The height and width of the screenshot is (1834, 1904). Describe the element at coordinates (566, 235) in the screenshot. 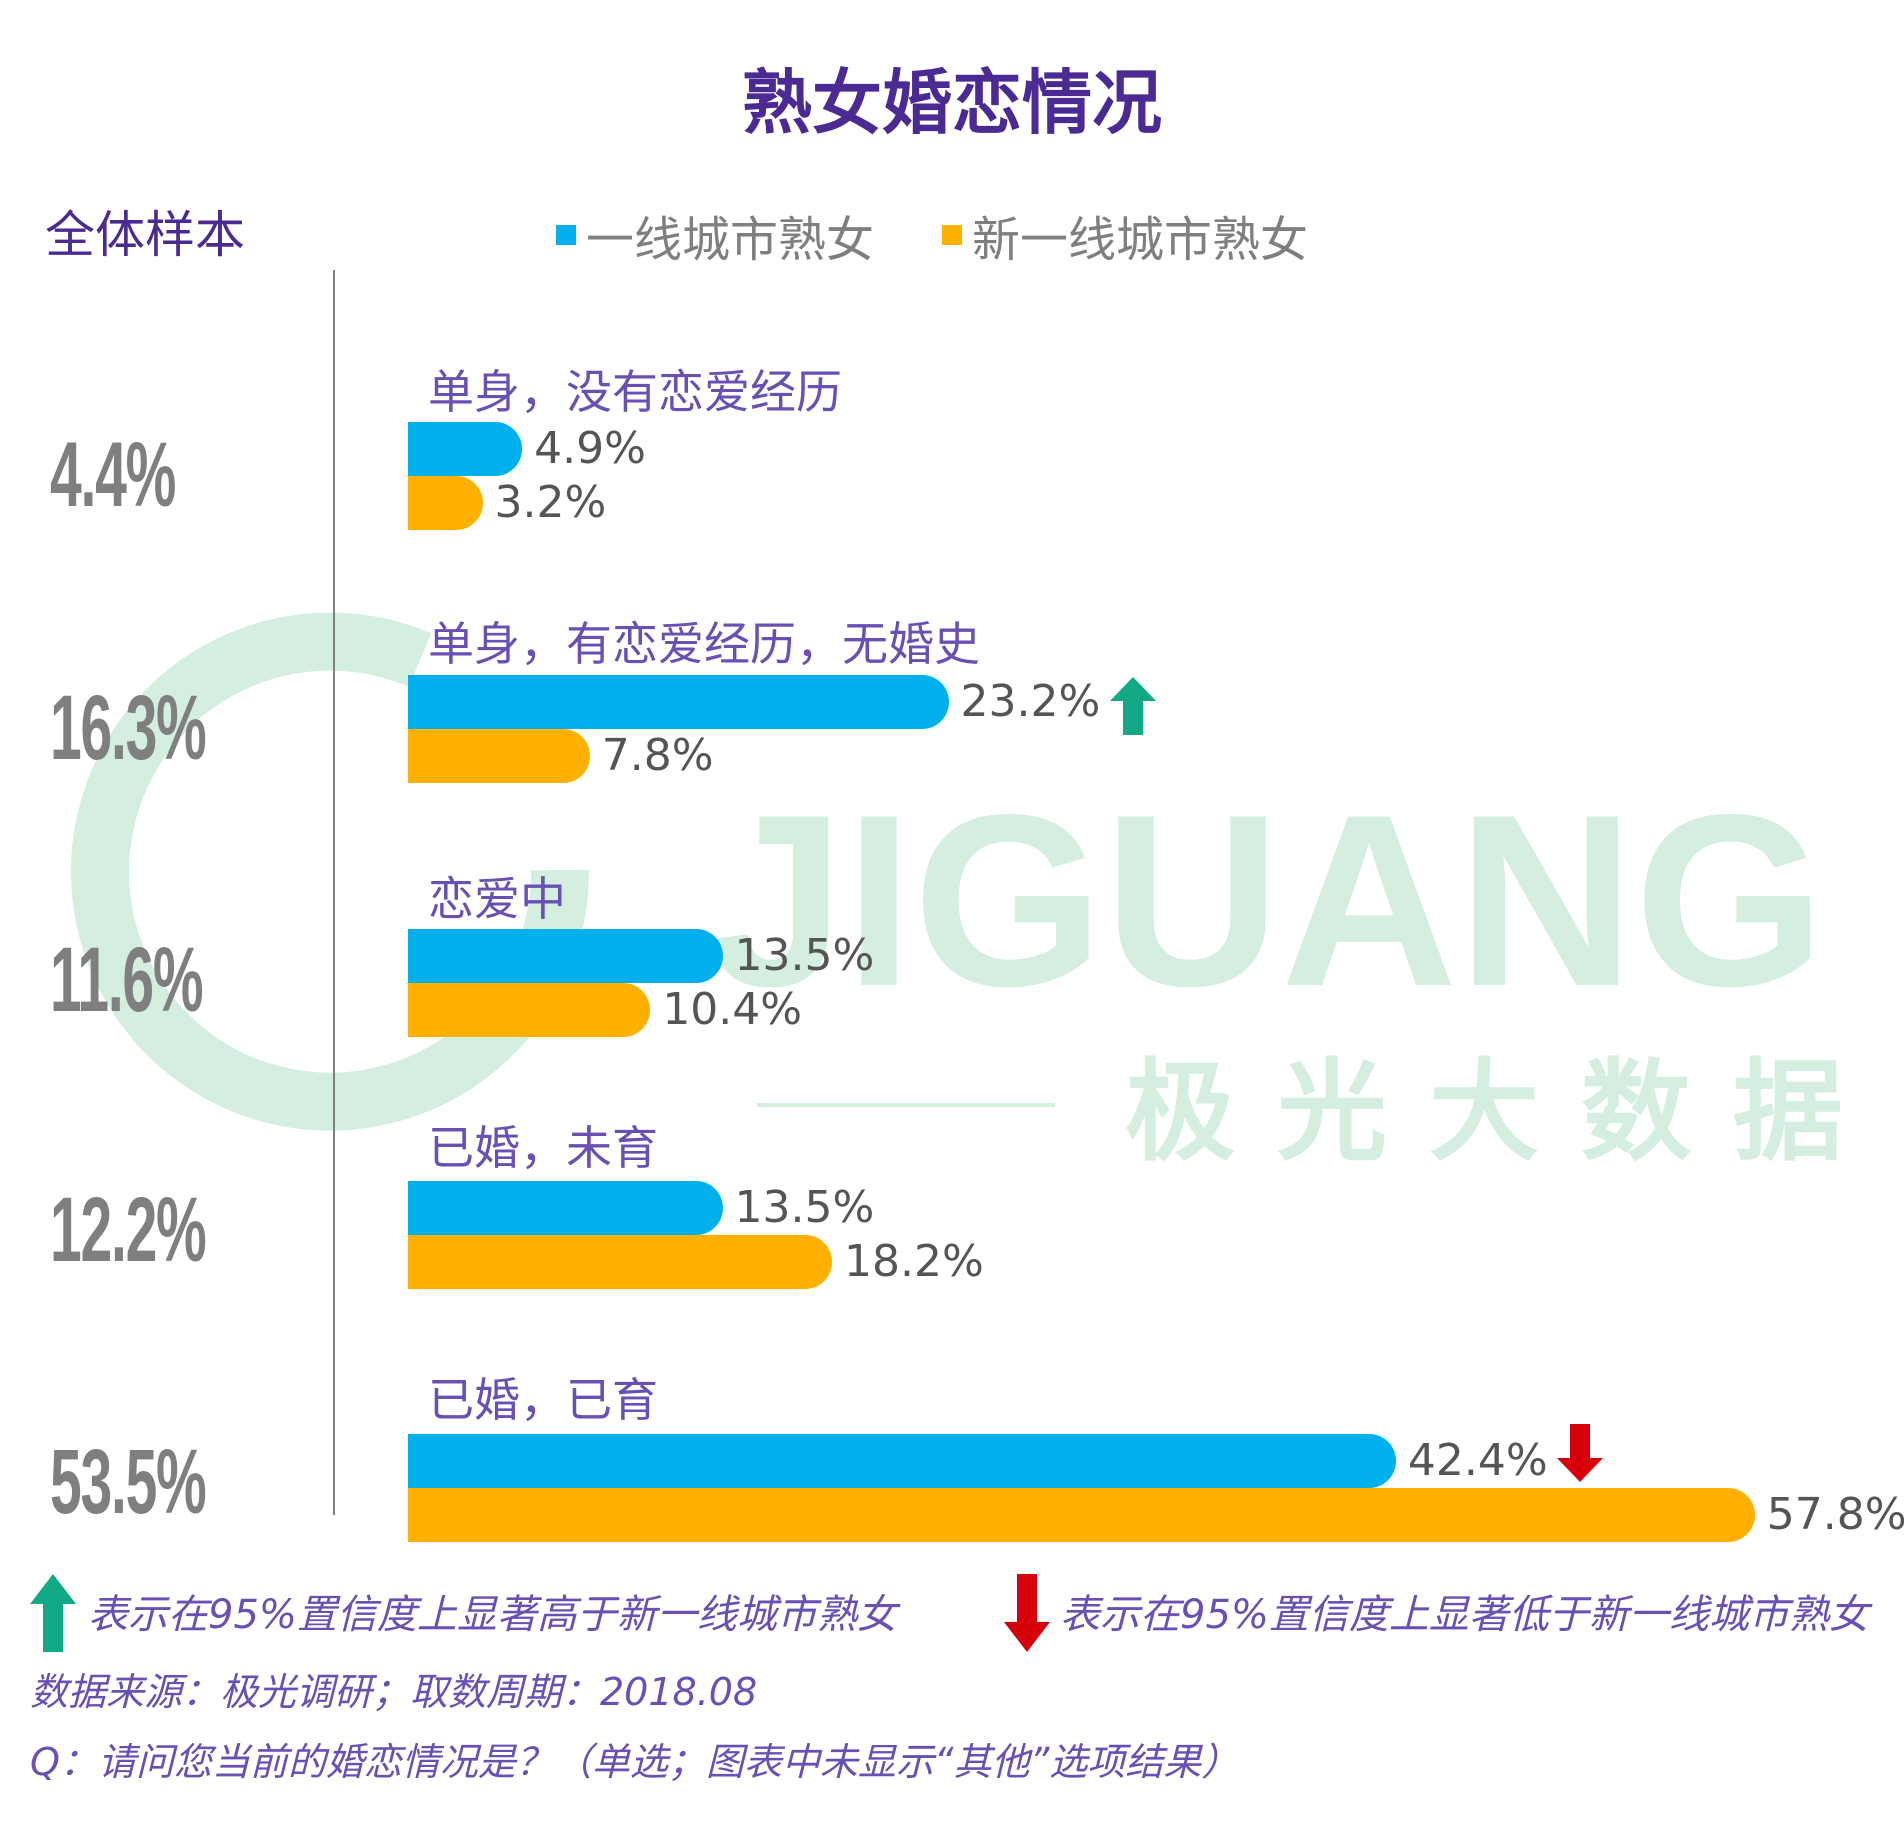

I see `legend-swatch-tier1` at that location.